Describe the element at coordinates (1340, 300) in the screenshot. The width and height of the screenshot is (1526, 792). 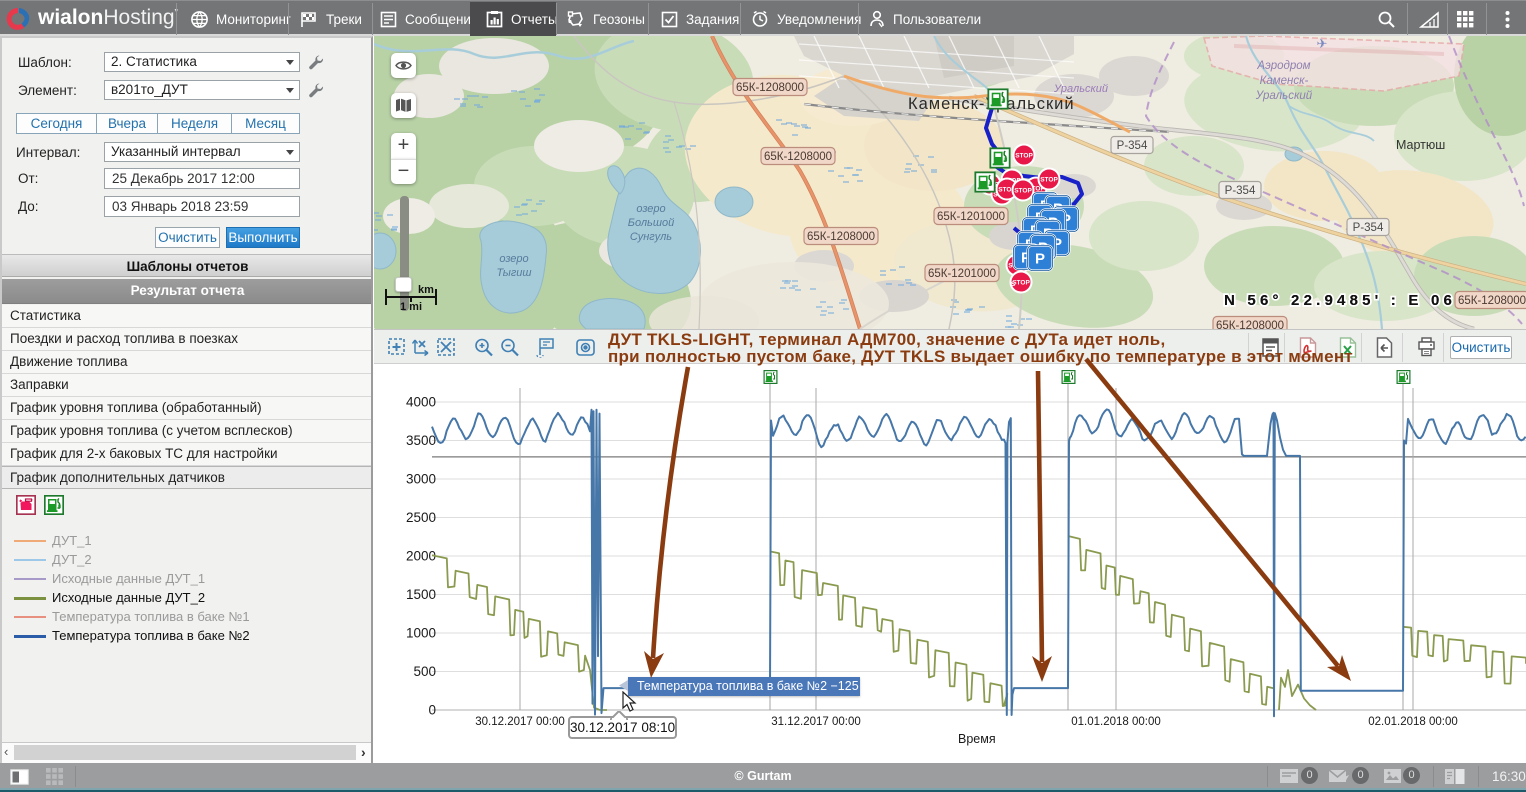
I see `svg-text: N 56° 22.9485' : E 06` at that location.